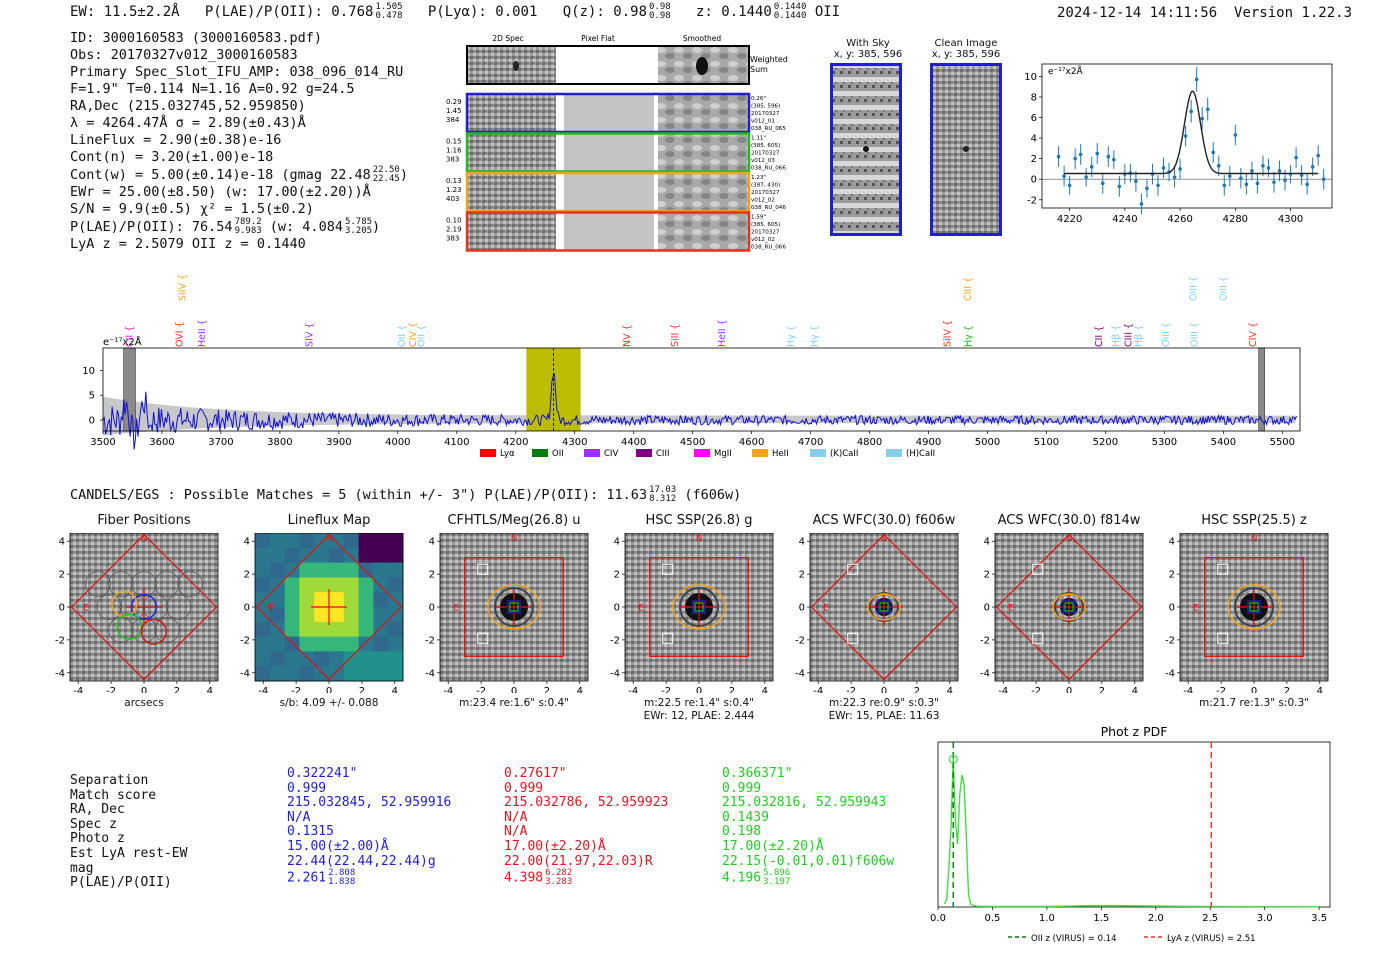 This screenshot has width=1400, height=953. What do you see at coordinates (172, 157) in the screenshot?
I see `info-contn: Cont(n) = 3.20(±1.00)e-18` at bounding box center [172, 157].